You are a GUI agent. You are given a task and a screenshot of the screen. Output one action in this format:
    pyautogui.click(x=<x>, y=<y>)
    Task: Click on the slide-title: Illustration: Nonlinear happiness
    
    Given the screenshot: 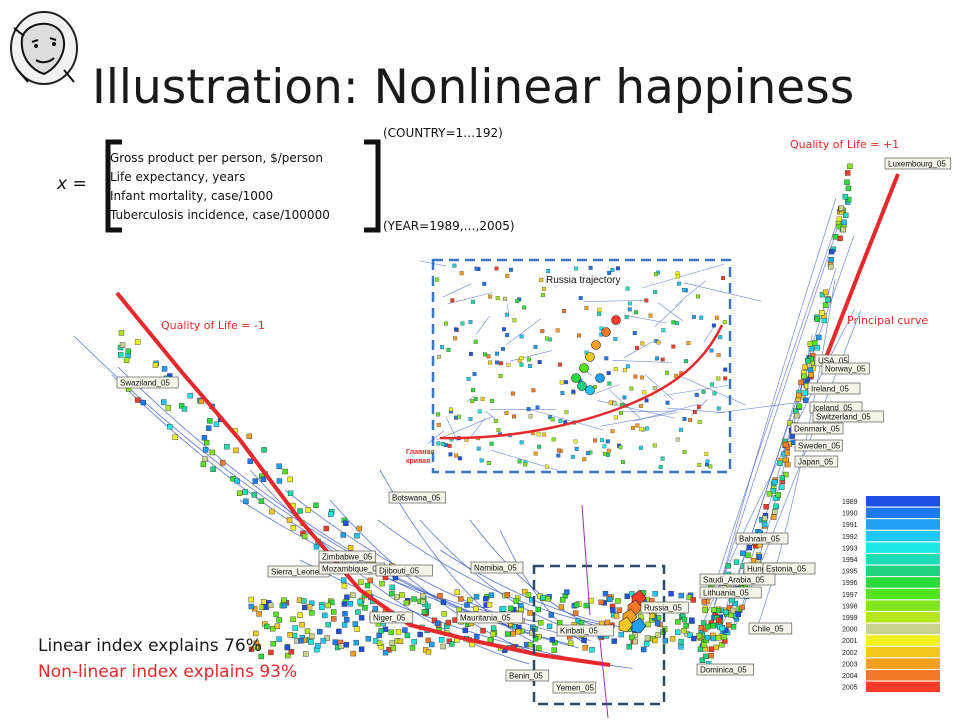 What is the action you would take?
    pyautogui.click(x=473, y=87)
    